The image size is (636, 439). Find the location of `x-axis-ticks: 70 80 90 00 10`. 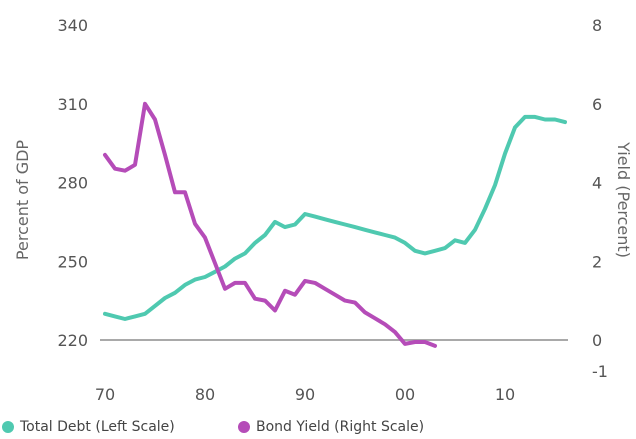

x-axis-ticks: 70 80 90 00 10 is located at coordinates (305, 394).